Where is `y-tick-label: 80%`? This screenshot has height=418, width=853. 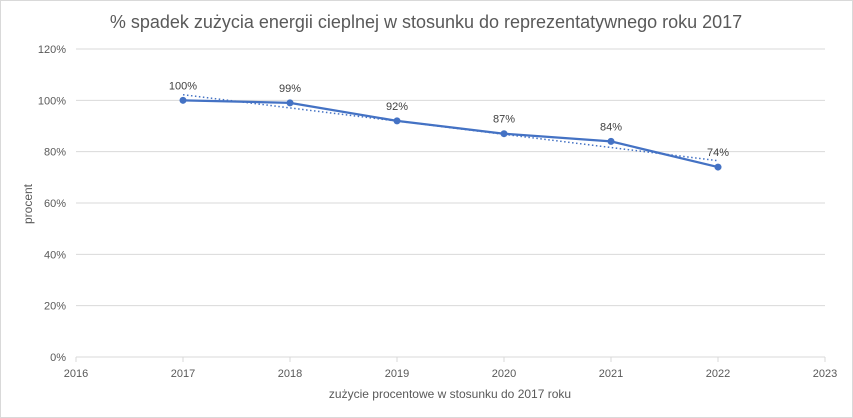
y-tick-label: 80% is located at coordinates (55, 153).